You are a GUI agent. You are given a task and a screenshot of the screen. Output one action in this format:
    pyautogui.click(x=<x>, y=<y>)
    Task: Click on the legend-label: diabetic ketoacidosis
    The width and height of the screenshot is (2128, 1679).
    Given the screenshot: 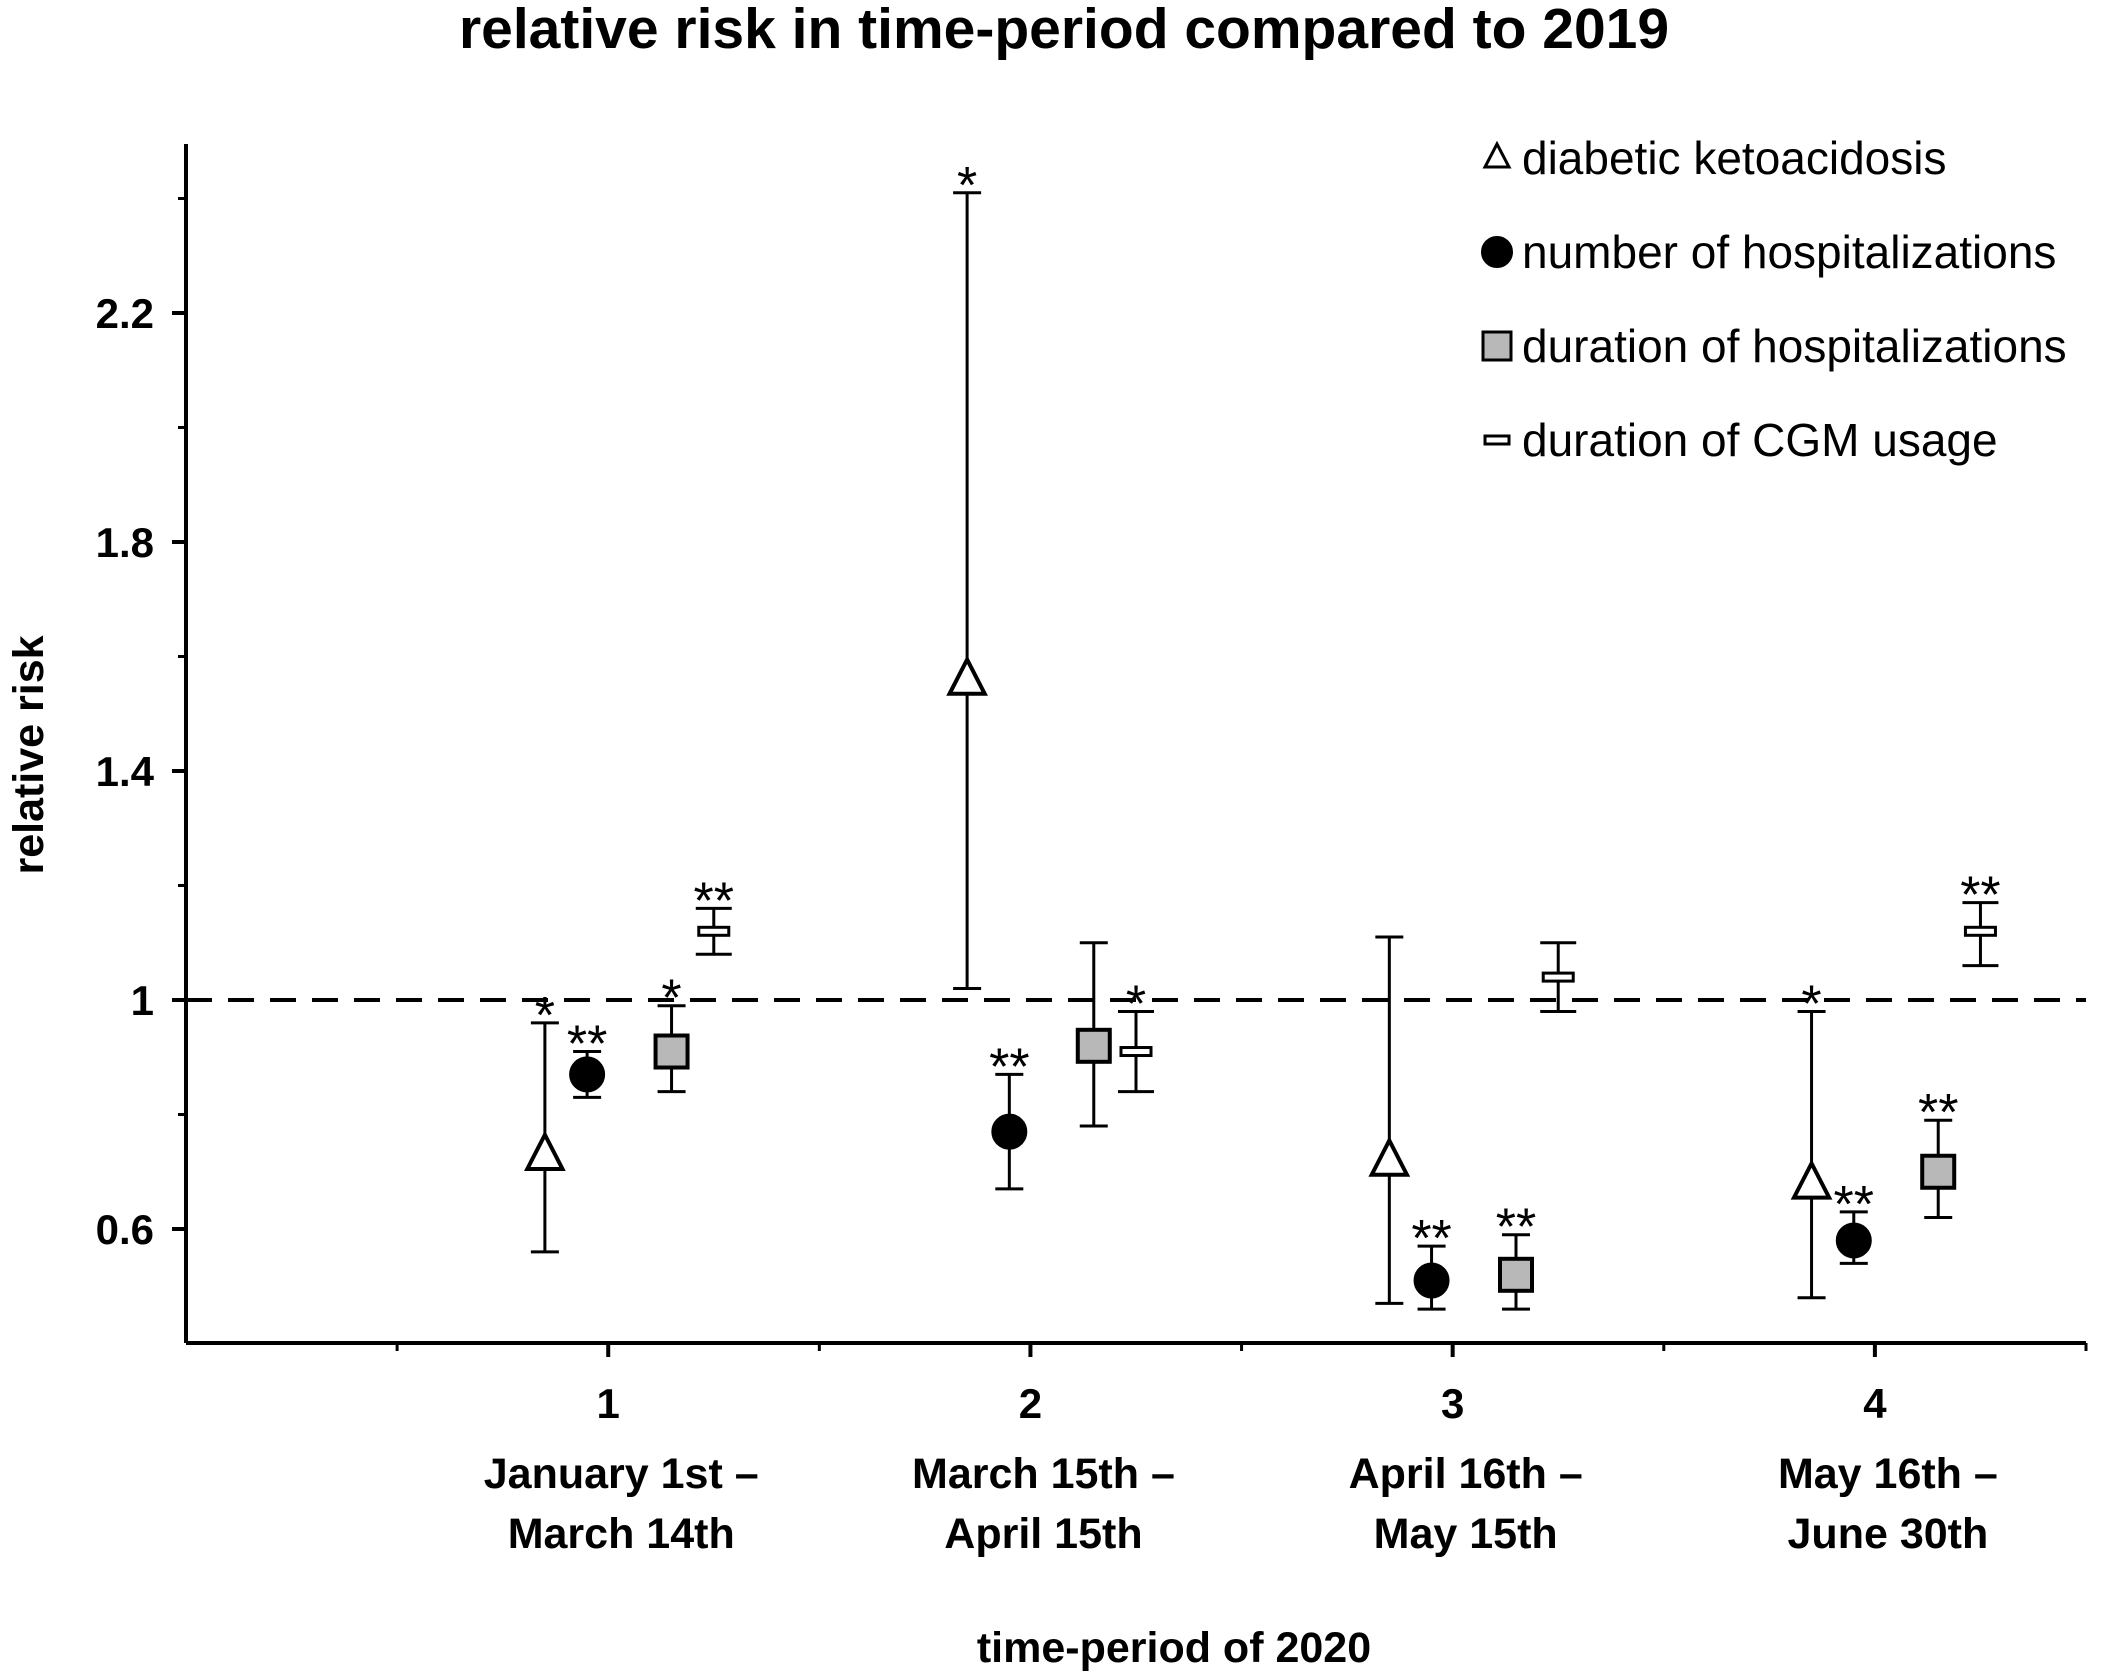 What is the action you would take?
    pyautogui.click(x=1734, y=158)
    